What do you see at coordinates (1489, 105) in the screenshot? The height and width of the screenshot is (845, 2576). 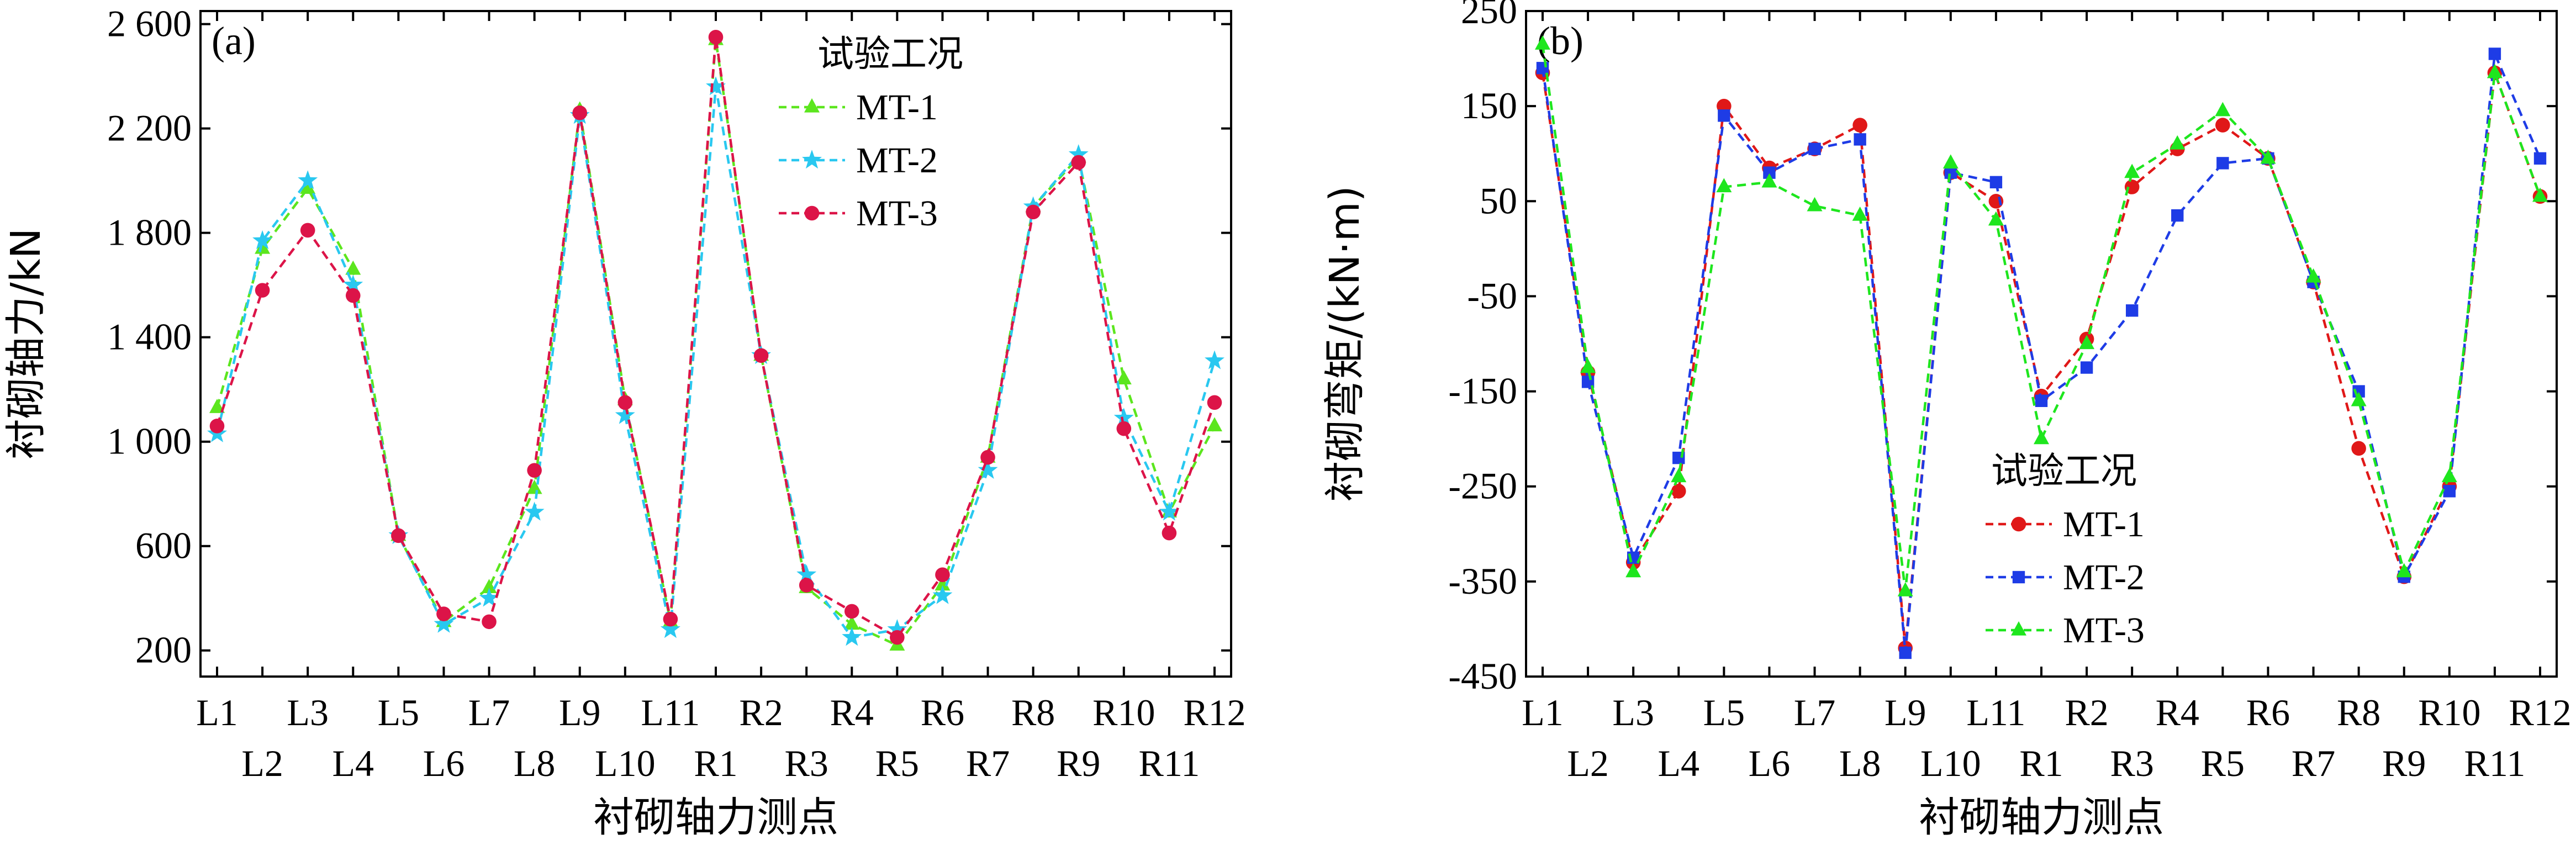 I see `y-tick-label: 150` at bounding box center [1489, 105].